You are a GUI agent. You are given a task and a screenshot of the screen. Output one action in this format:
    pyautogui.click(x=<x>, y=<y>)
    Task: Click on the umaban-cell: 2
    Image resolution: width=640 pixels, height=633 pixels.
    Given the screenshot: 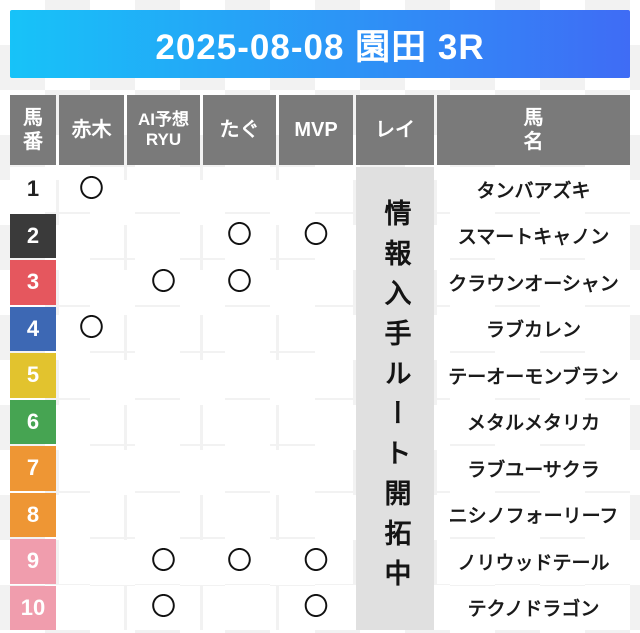 What is the action you would take?
    pyautogui.click(x=33, y=235)
    